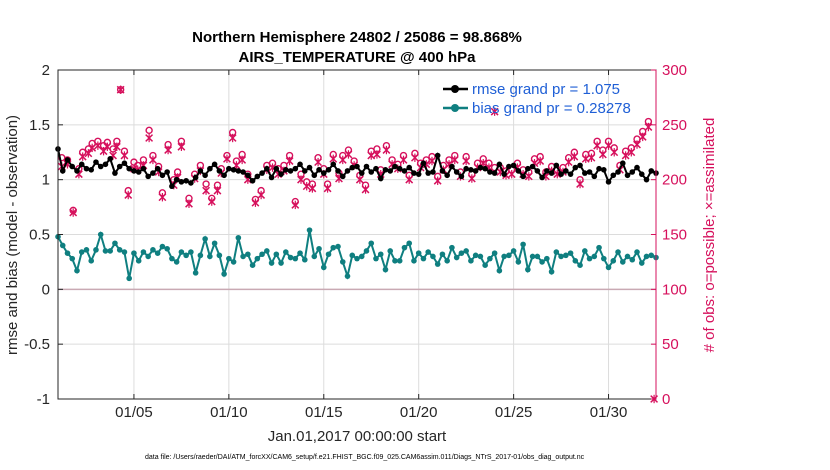  I want to click on y-tick-label-left: -0.5, so click(37, 344).